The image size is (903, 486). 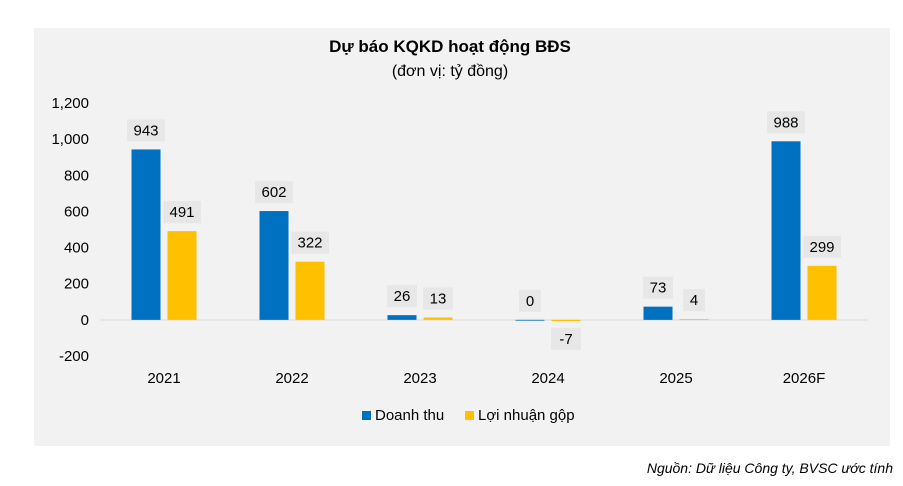 I want to click on data-label: 0, so click(x=530, y=301).